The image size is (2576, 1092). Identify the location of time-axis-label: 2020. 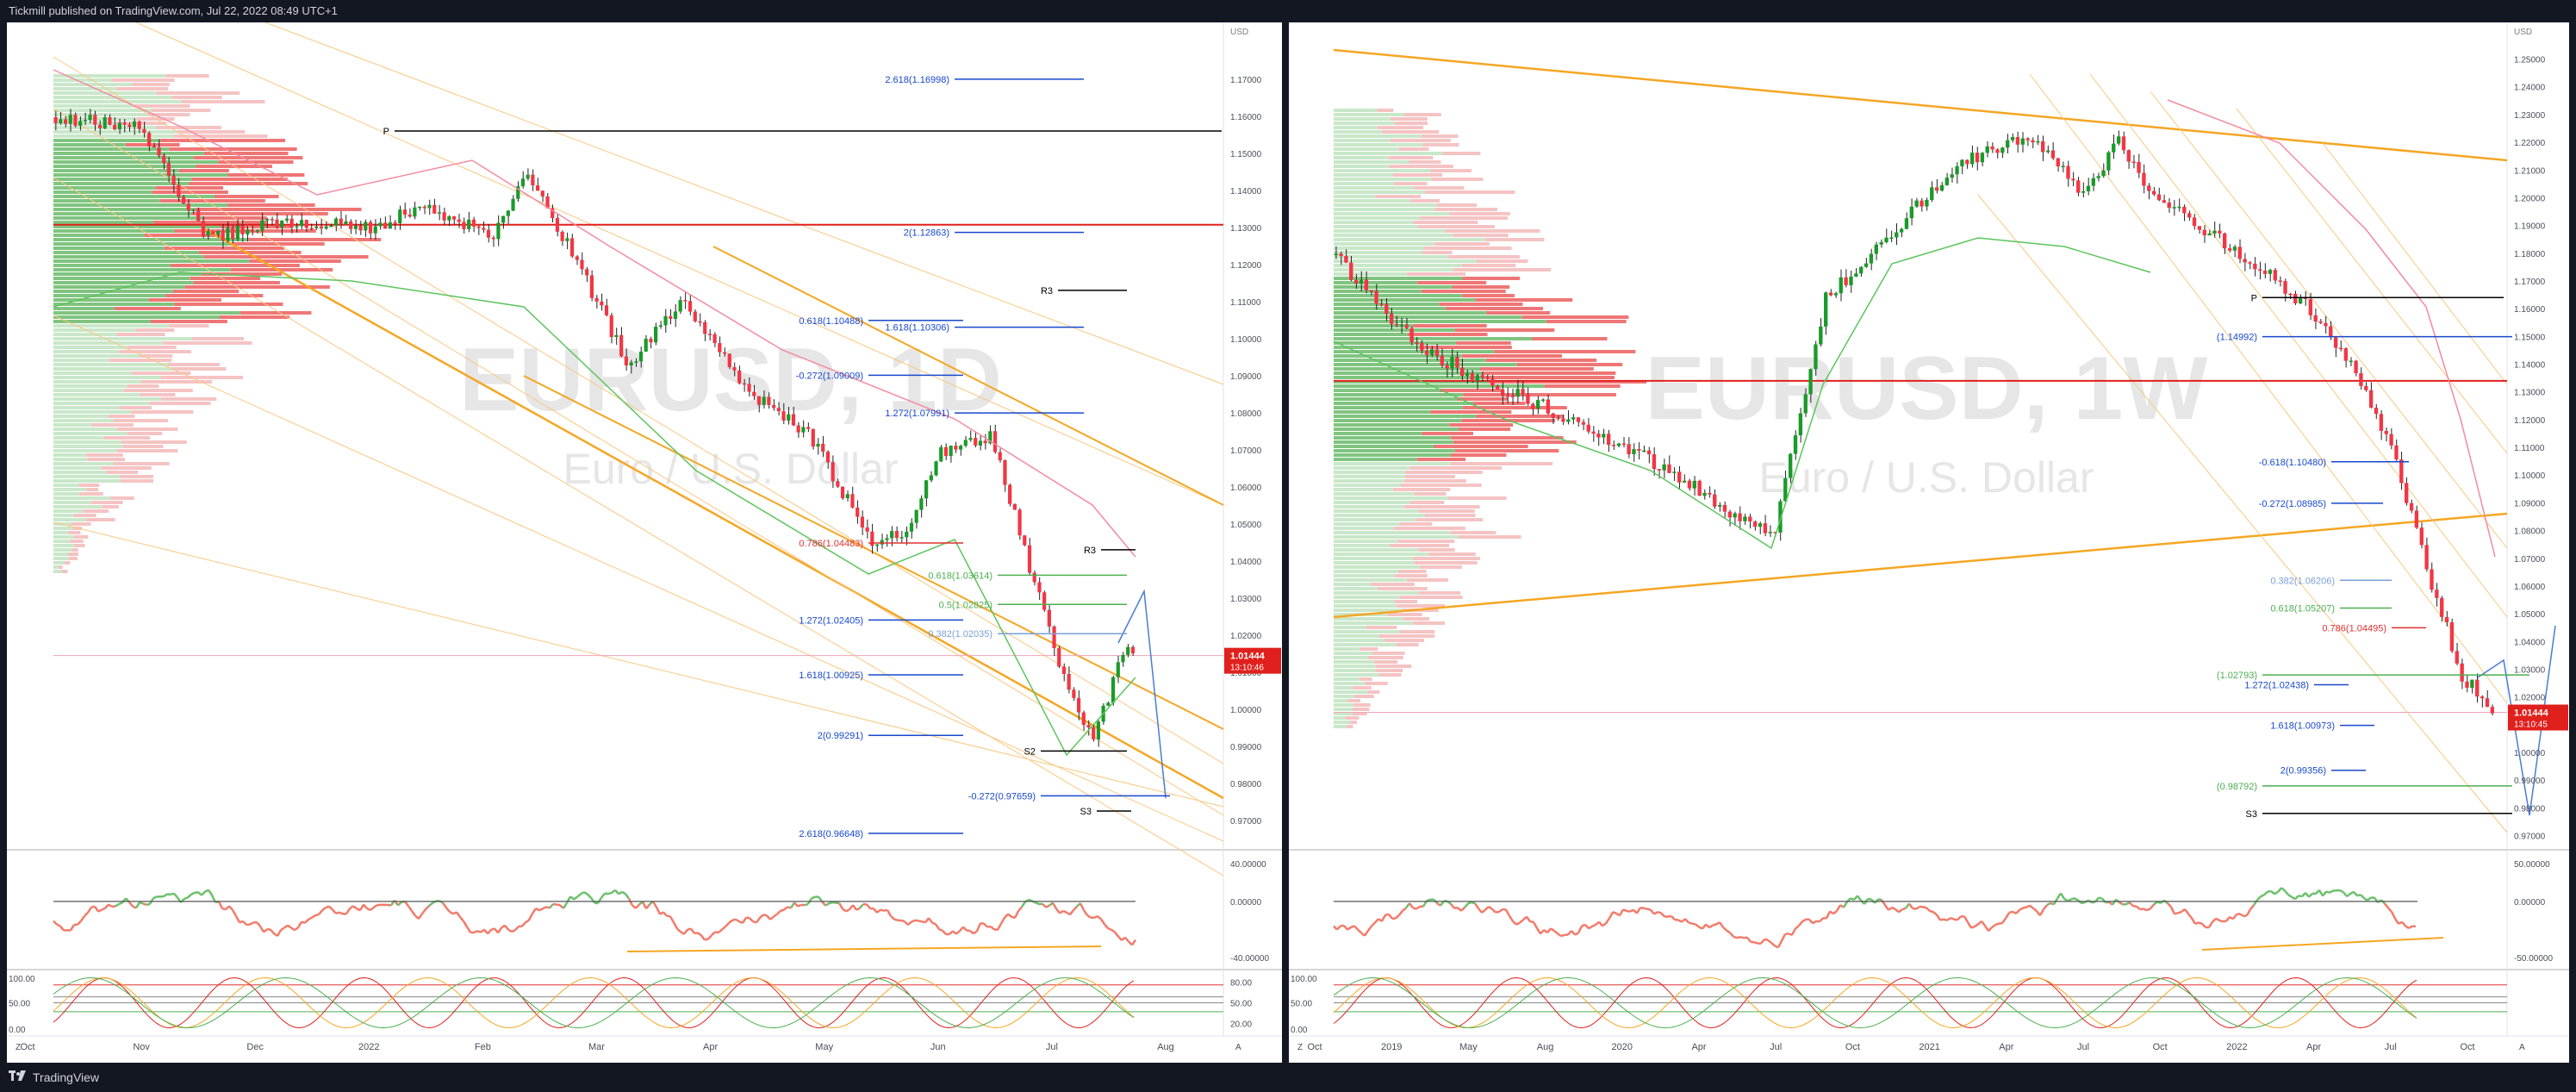
(1623, 1047).